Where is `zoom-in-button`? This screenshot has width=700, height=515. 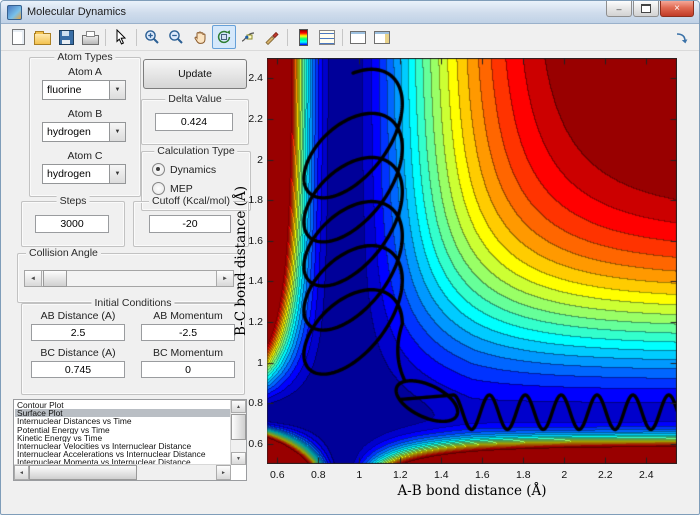
zoom-in-button is located at coordinates (152, 37).